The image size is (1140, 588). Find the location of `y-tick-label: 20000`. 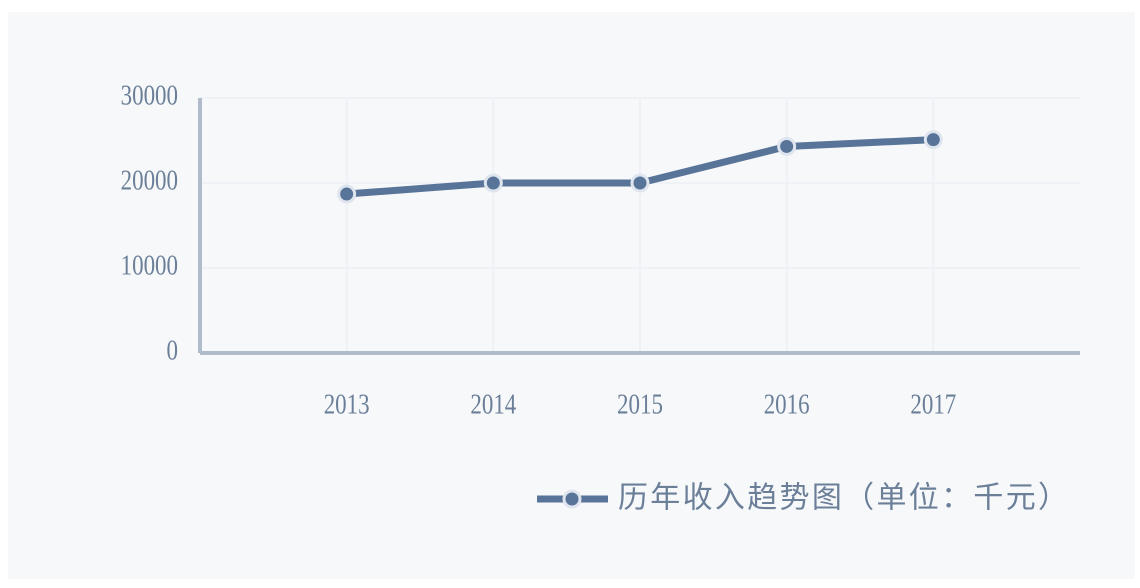

y-tick-label: 20000 is located at coordinates (149, 180).